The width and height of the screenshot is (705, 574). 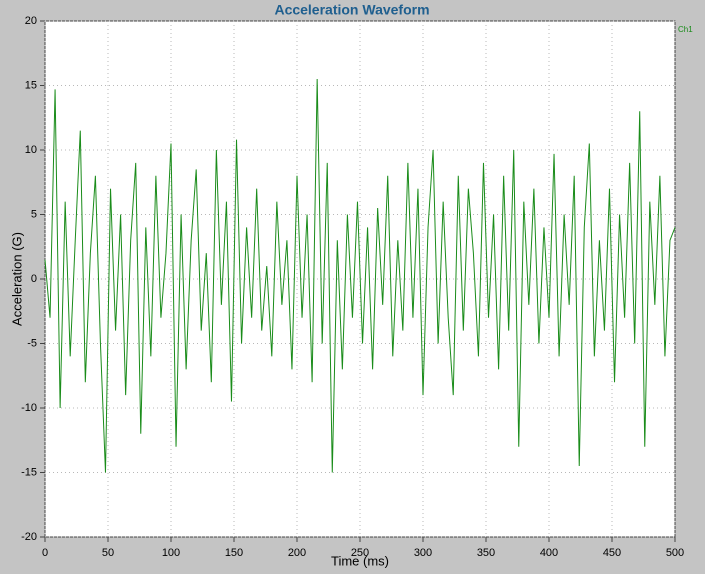 I want to click on legend-entry: Ch1, so click(x=685, y=29).